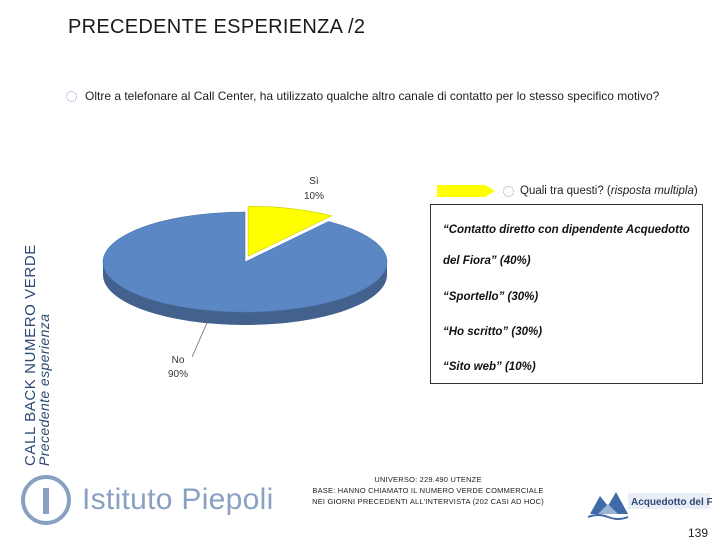  Describe the element at coordinates (178, 499) in the screenshot. I see `piepoli-logo-text: Istituto Piepoli` at that location.